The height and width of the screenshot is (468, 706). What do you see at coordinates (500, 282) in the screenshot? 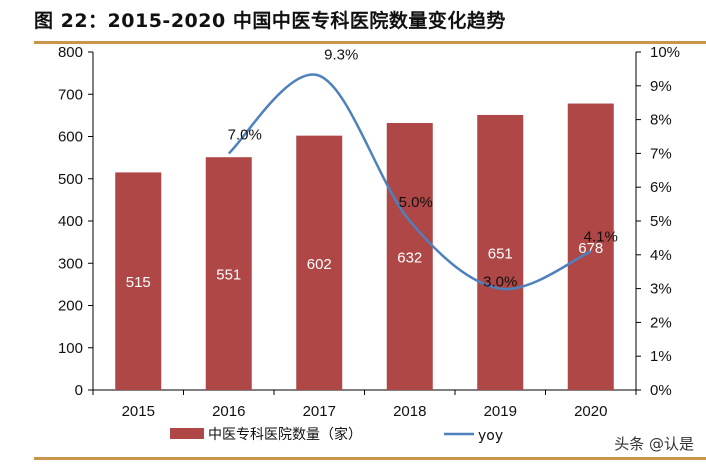
I see `yoy-data-label: 3.0%` at bounding box center [500, 282].